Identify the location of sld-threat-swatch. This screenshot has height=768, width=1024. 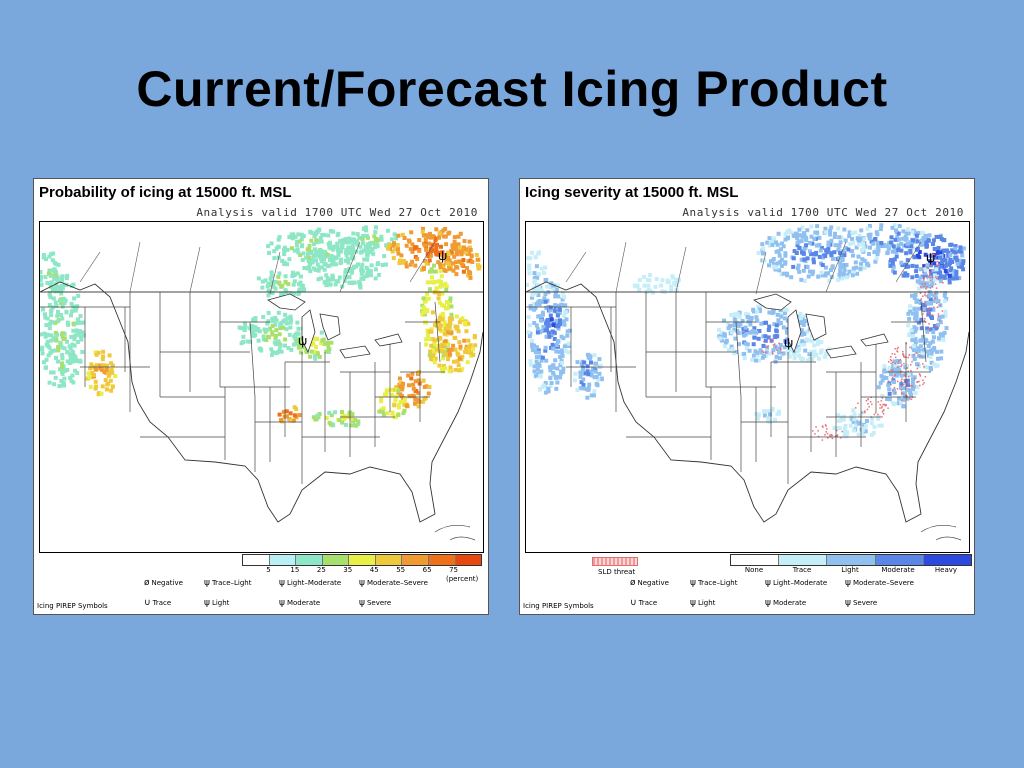
(615, 561).